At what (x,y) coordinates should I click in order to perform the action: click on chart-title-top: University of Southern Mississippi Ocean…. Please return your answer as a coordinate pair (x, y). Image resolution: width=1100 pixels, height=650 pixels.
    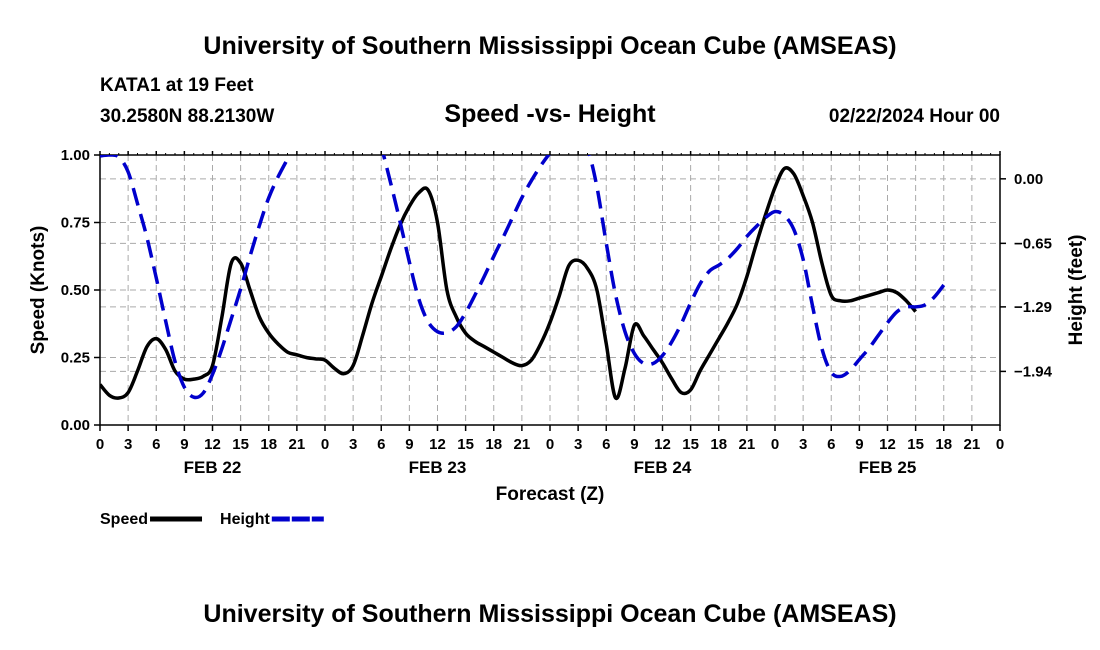
    Looking at the image, I should click on (550, 46).